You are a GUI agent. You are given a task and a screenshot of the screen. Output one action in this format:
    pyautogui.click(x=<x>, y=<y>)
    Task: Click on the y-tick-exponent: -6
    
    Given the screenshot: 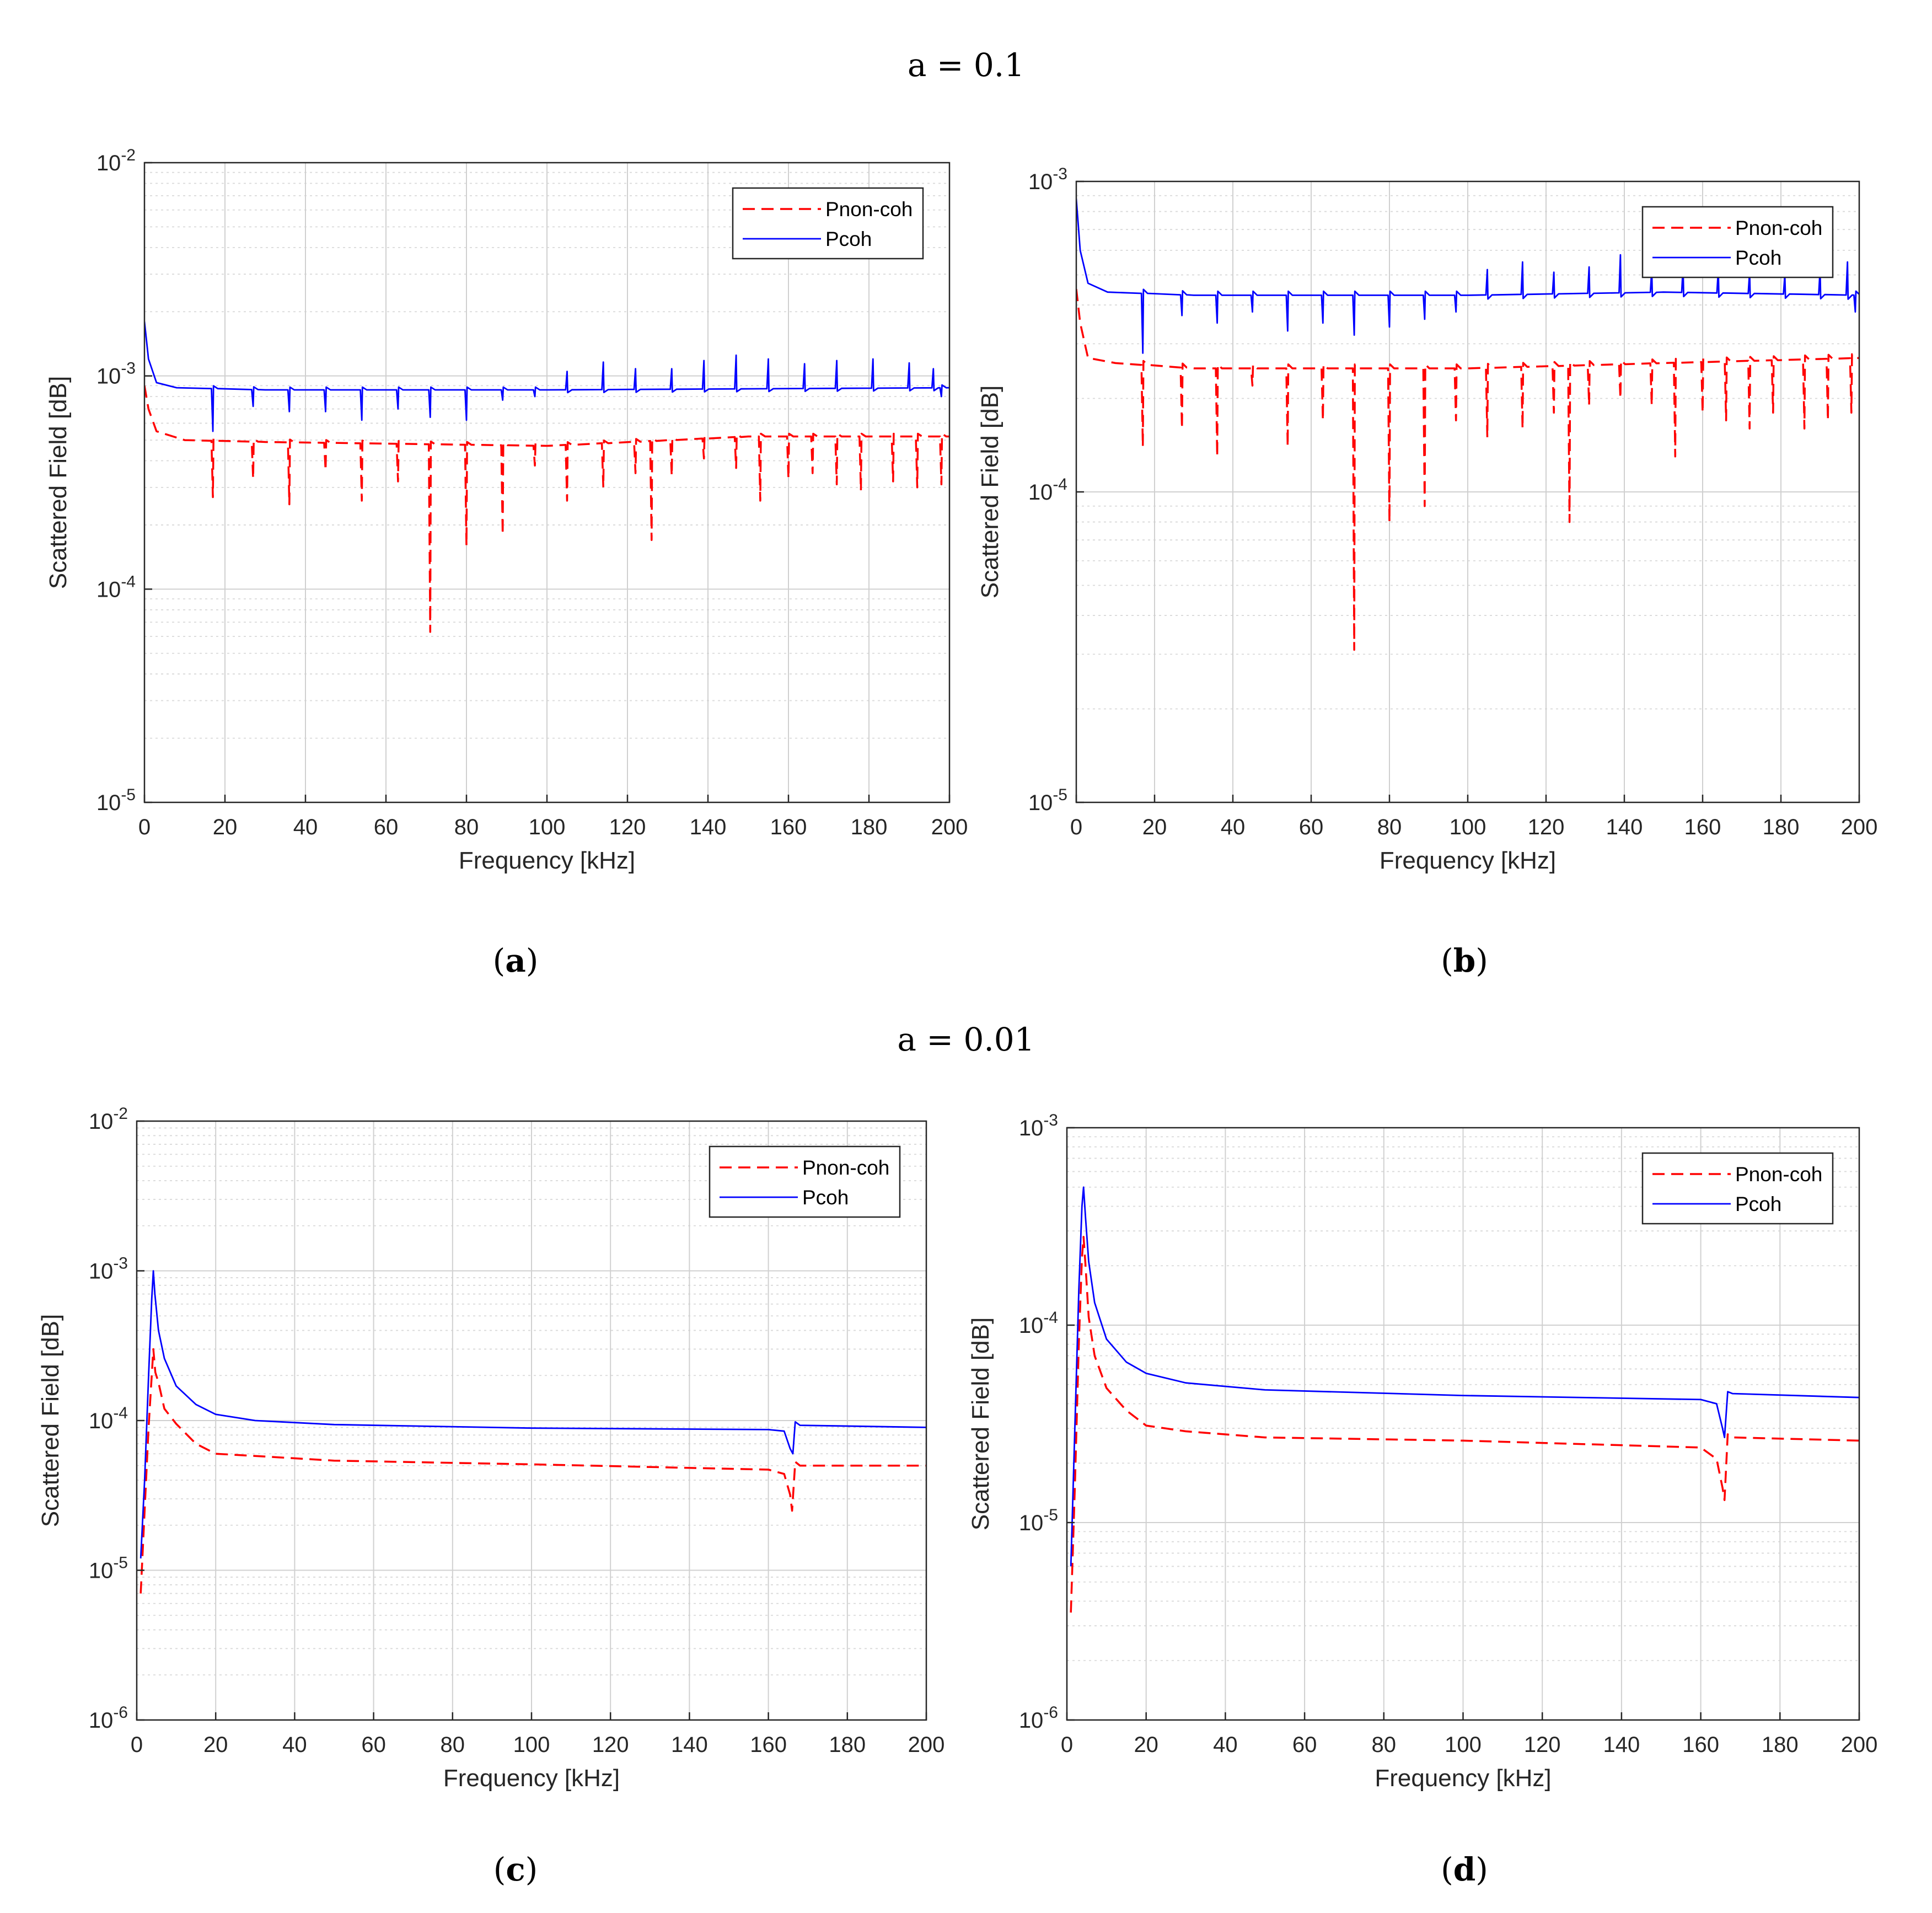 What is the action you would take?
    pyautogui.click(x=120, y=1712)
    